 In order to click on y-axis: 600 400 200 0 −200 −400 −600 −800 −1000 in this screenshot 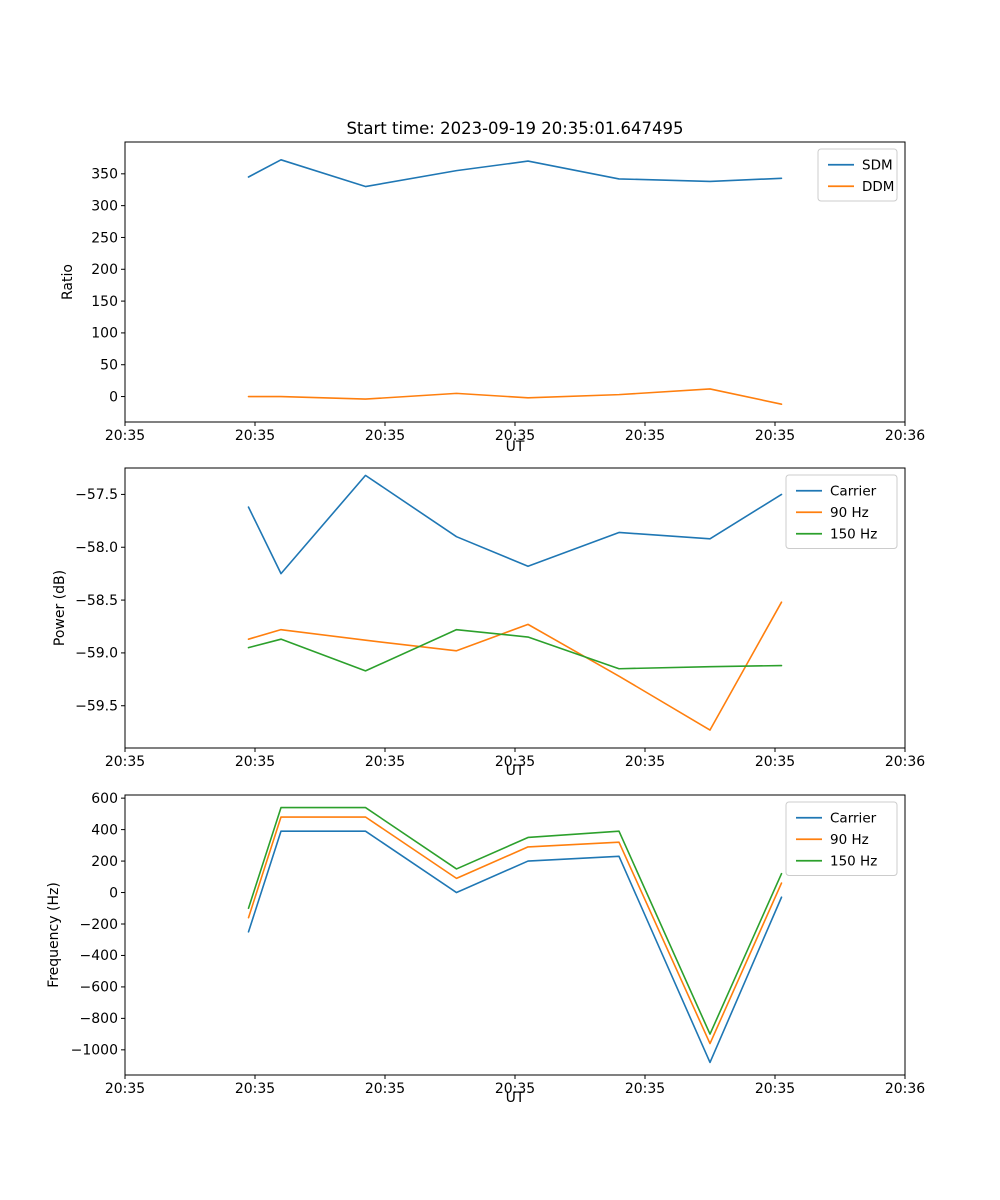, I will do `click(98, 925)`.